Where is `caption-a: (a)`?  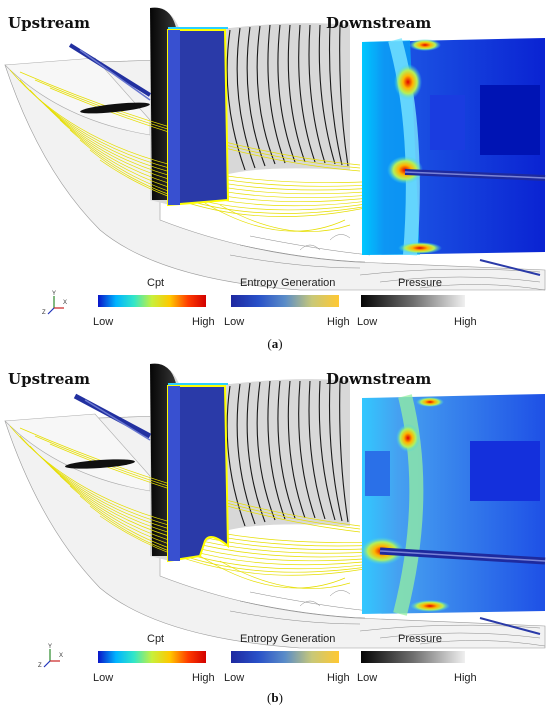 caption-a: (a) is located at coordinates (275, 343).